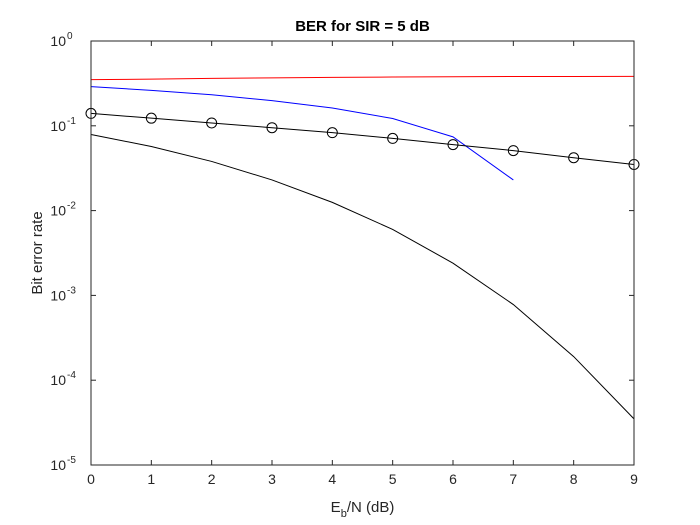  What do you see at coordinates (362, 26) in the screenshot?
I see `chart-title: BER for SIR = 5 dB` at bounding box center [362, 26].